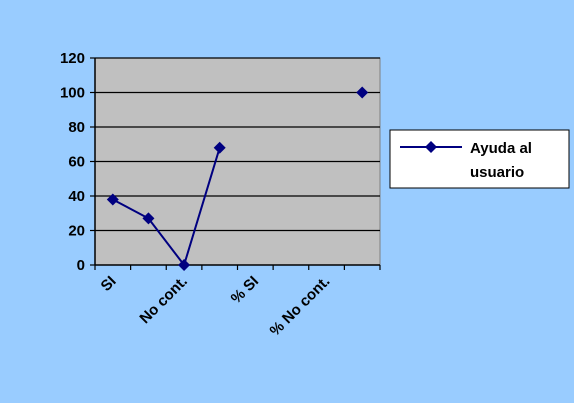  Describe the element at coordinates (497, 172) in the screenshot. I see `legend-label-line-2: usuario` at that location.